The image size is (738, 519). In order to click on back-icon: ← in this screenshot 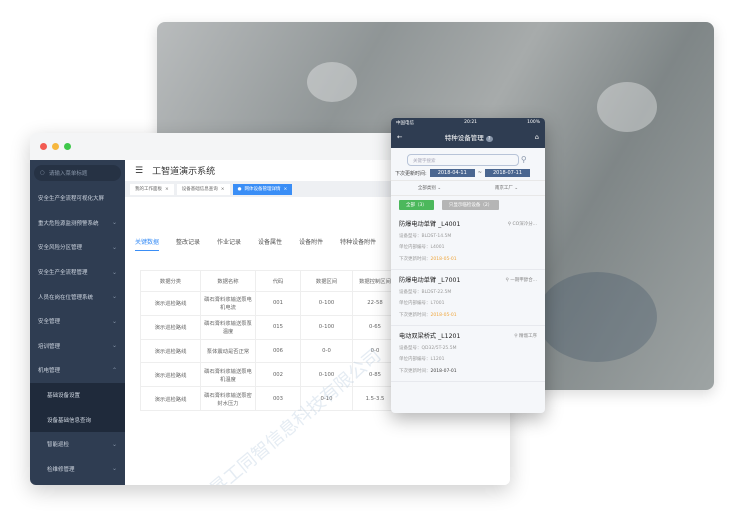, I will do `click(400, 136)`.